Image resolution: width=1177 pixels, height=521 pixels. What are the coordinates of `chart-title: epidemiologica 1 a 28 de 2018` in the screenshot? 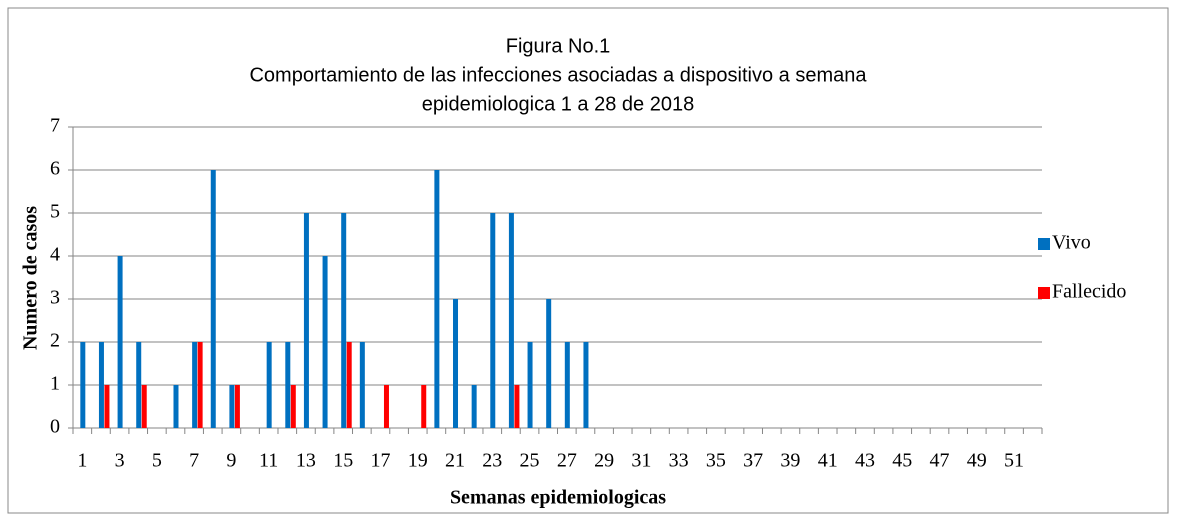 It's located at (558, 104).